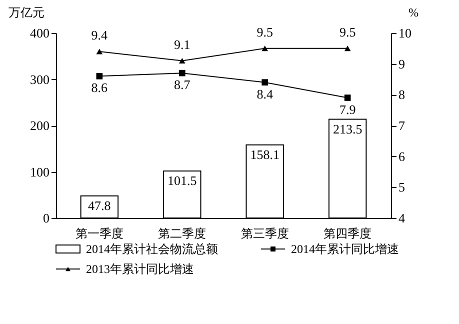 The height and width of the screenshot is (324, 459). Describe the element at coordinates (40, 33) in the screenshot. I see `y-tick-label: 400` at that location.